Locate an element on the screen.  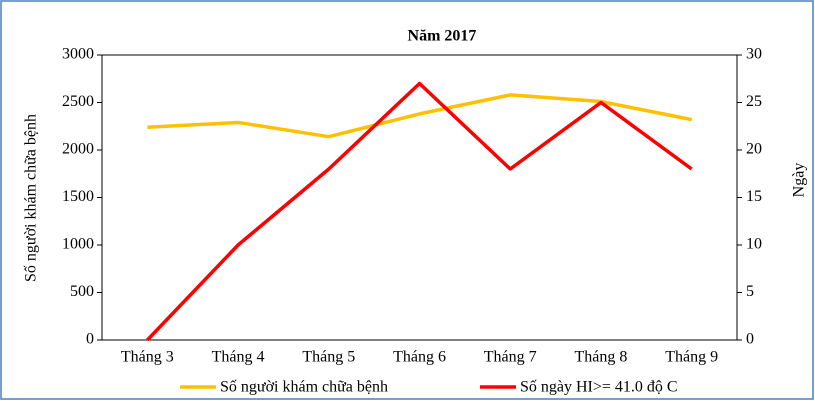
x-tick-label: Tháng 8 is located at coordinates (600, 357).